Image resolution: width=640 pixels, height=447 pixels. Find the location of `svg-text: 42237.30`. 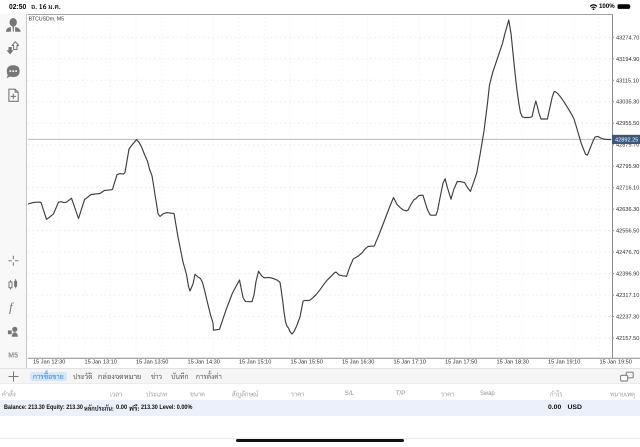

svg-text: 42237.30 is located at coordinates (627, 318).